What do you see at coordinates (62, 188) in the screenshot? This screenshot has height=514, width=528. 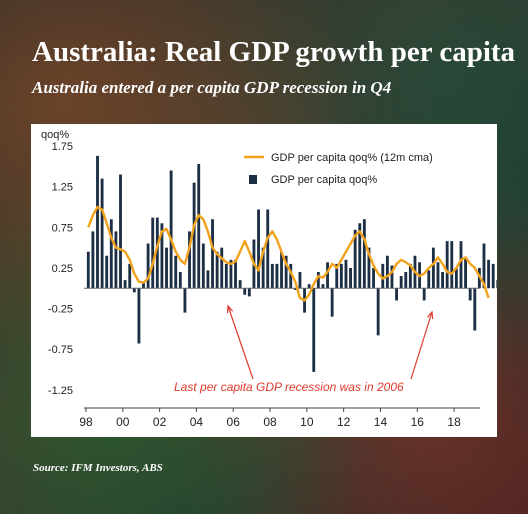 I see `y-tick-label: 1.25` at bounding box center [62, 188].